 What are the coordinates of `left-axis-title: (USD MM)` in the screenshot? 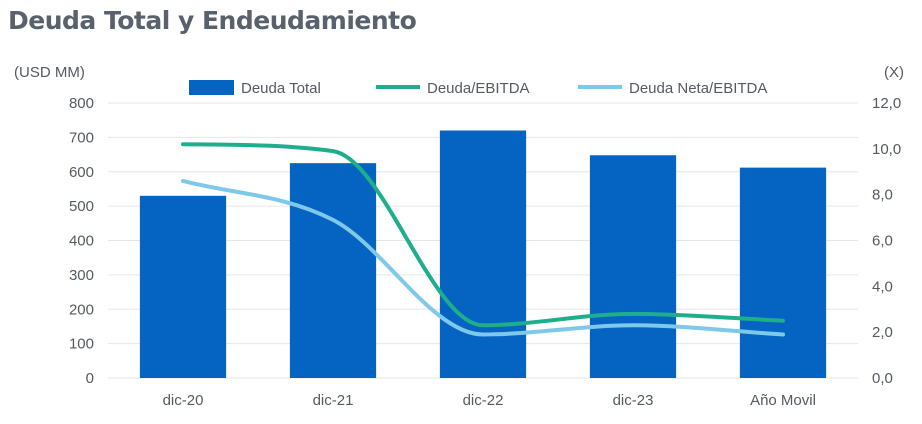 It's located at (49, 72).